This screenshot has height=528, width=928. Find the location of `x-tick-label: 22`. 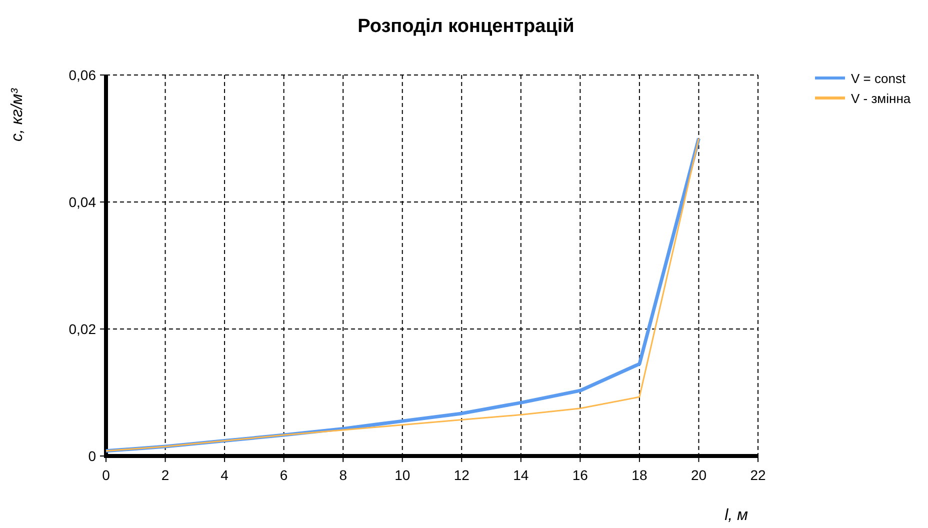

x-tick-label: 22 is located at coordinates (758, 475).